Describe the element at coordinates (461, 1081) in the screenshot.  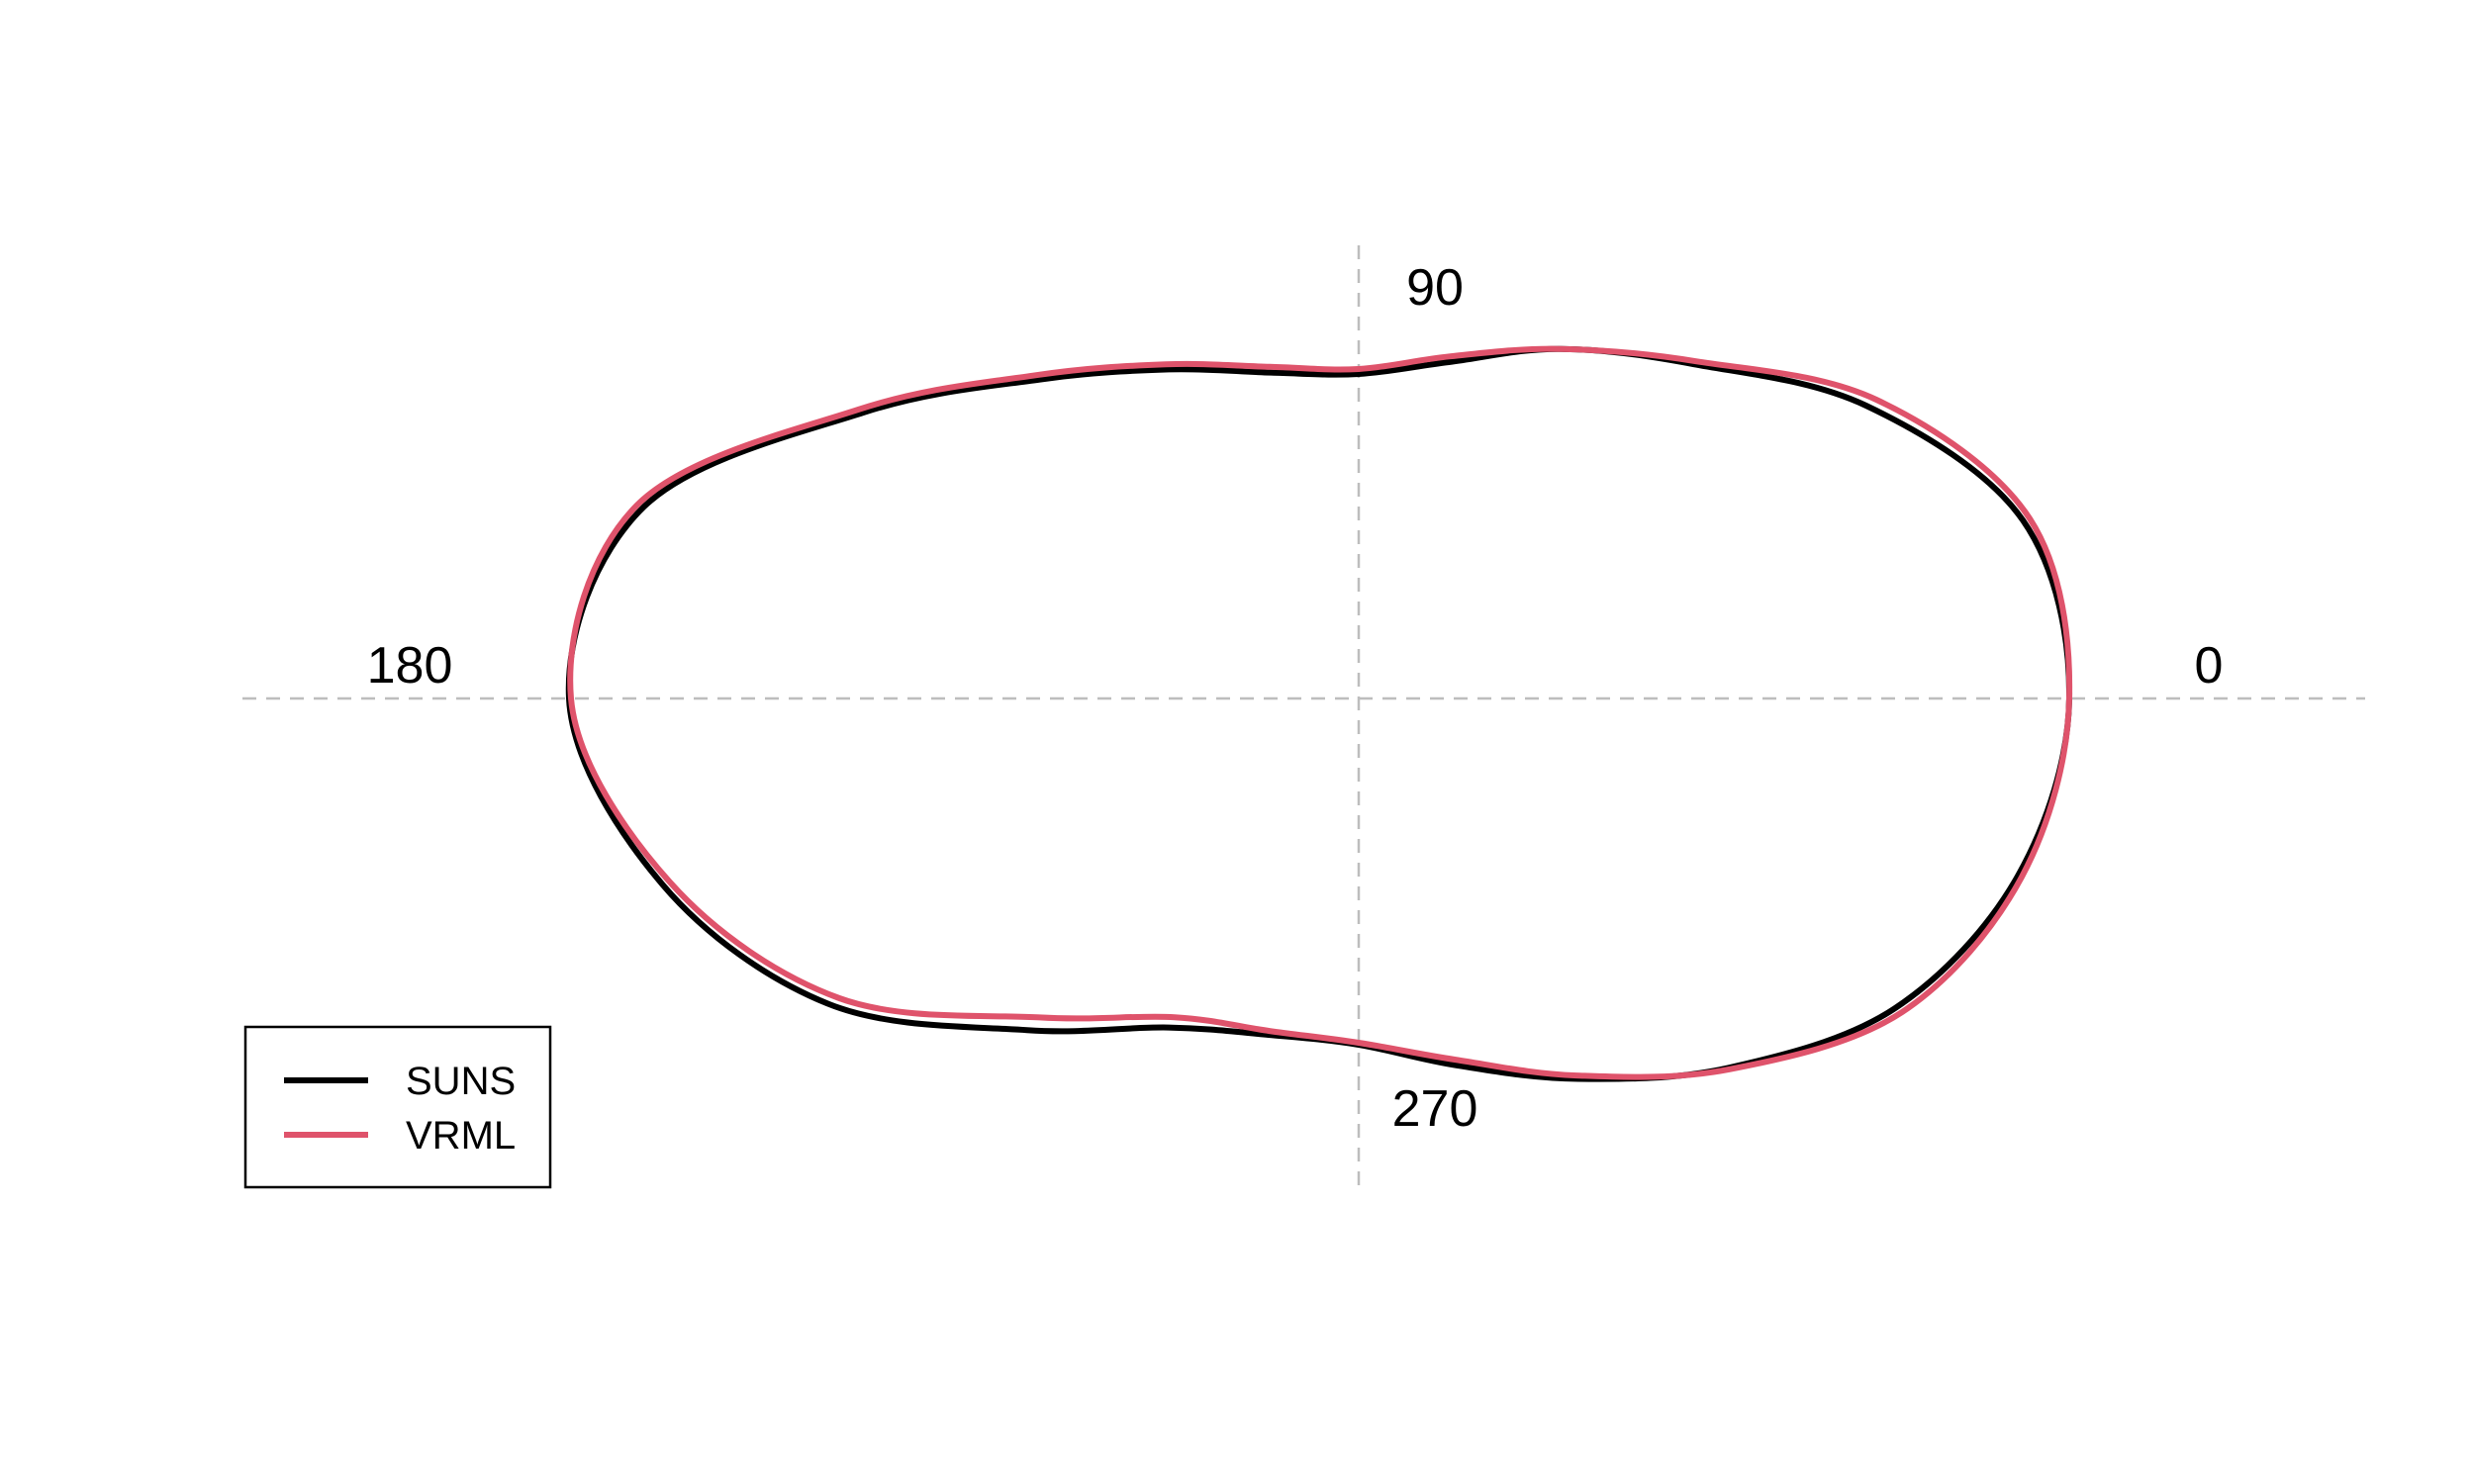
I see `legend-label-suns: SUNS` at that location.